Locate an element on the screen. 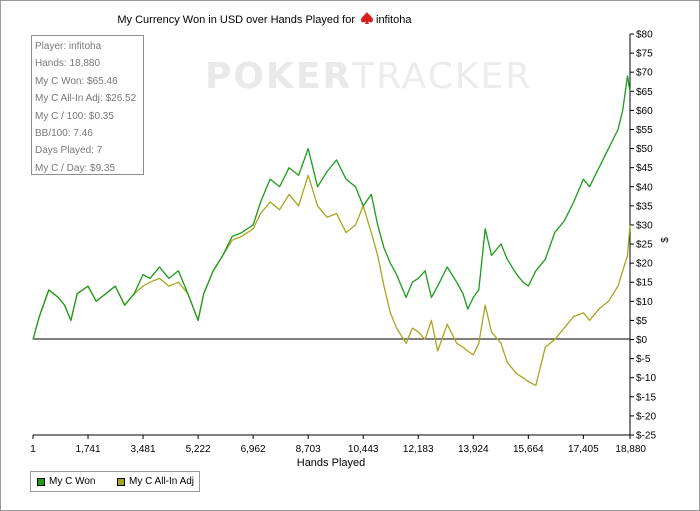 The width and height of the screenshot is (700, 511). stat-player: Player: infitoha is located at coordinates (68, 46).